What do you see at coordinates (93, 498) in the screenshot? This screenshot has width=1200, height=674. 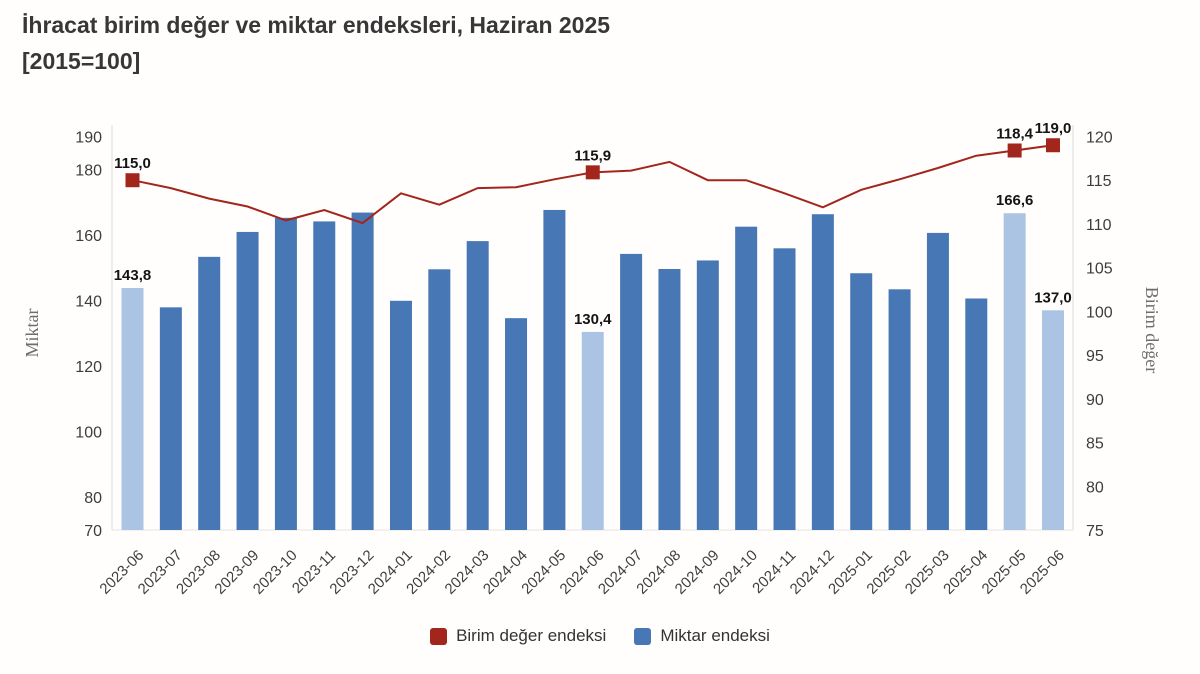 I see `left-axis-tick-label: 80` at bounding box center [93, 498].